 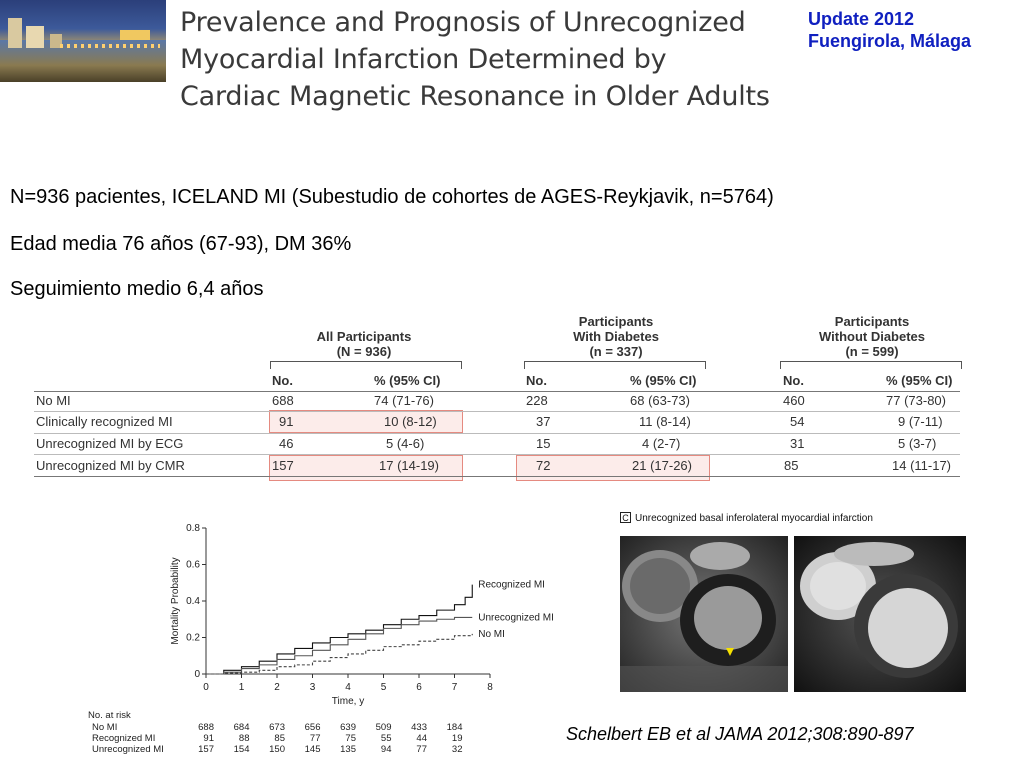 I want to click on risk-row-label: No MI, so click(x=104, y=727).